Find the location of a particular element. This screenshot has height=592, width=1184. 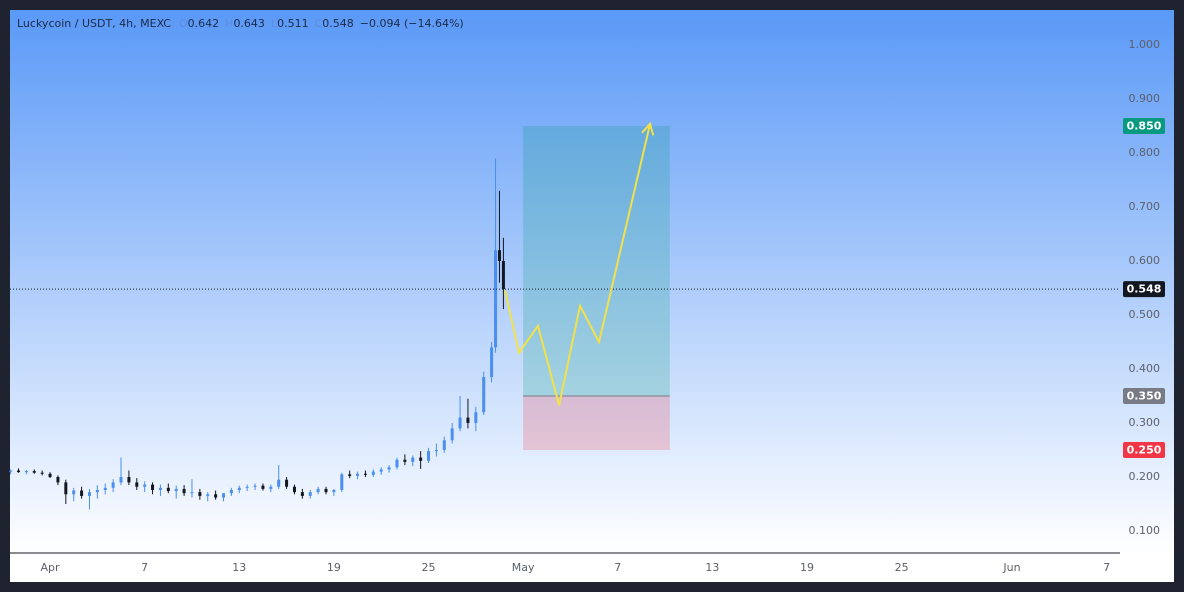

last-price-tag is located at coordinates (1144, 289).